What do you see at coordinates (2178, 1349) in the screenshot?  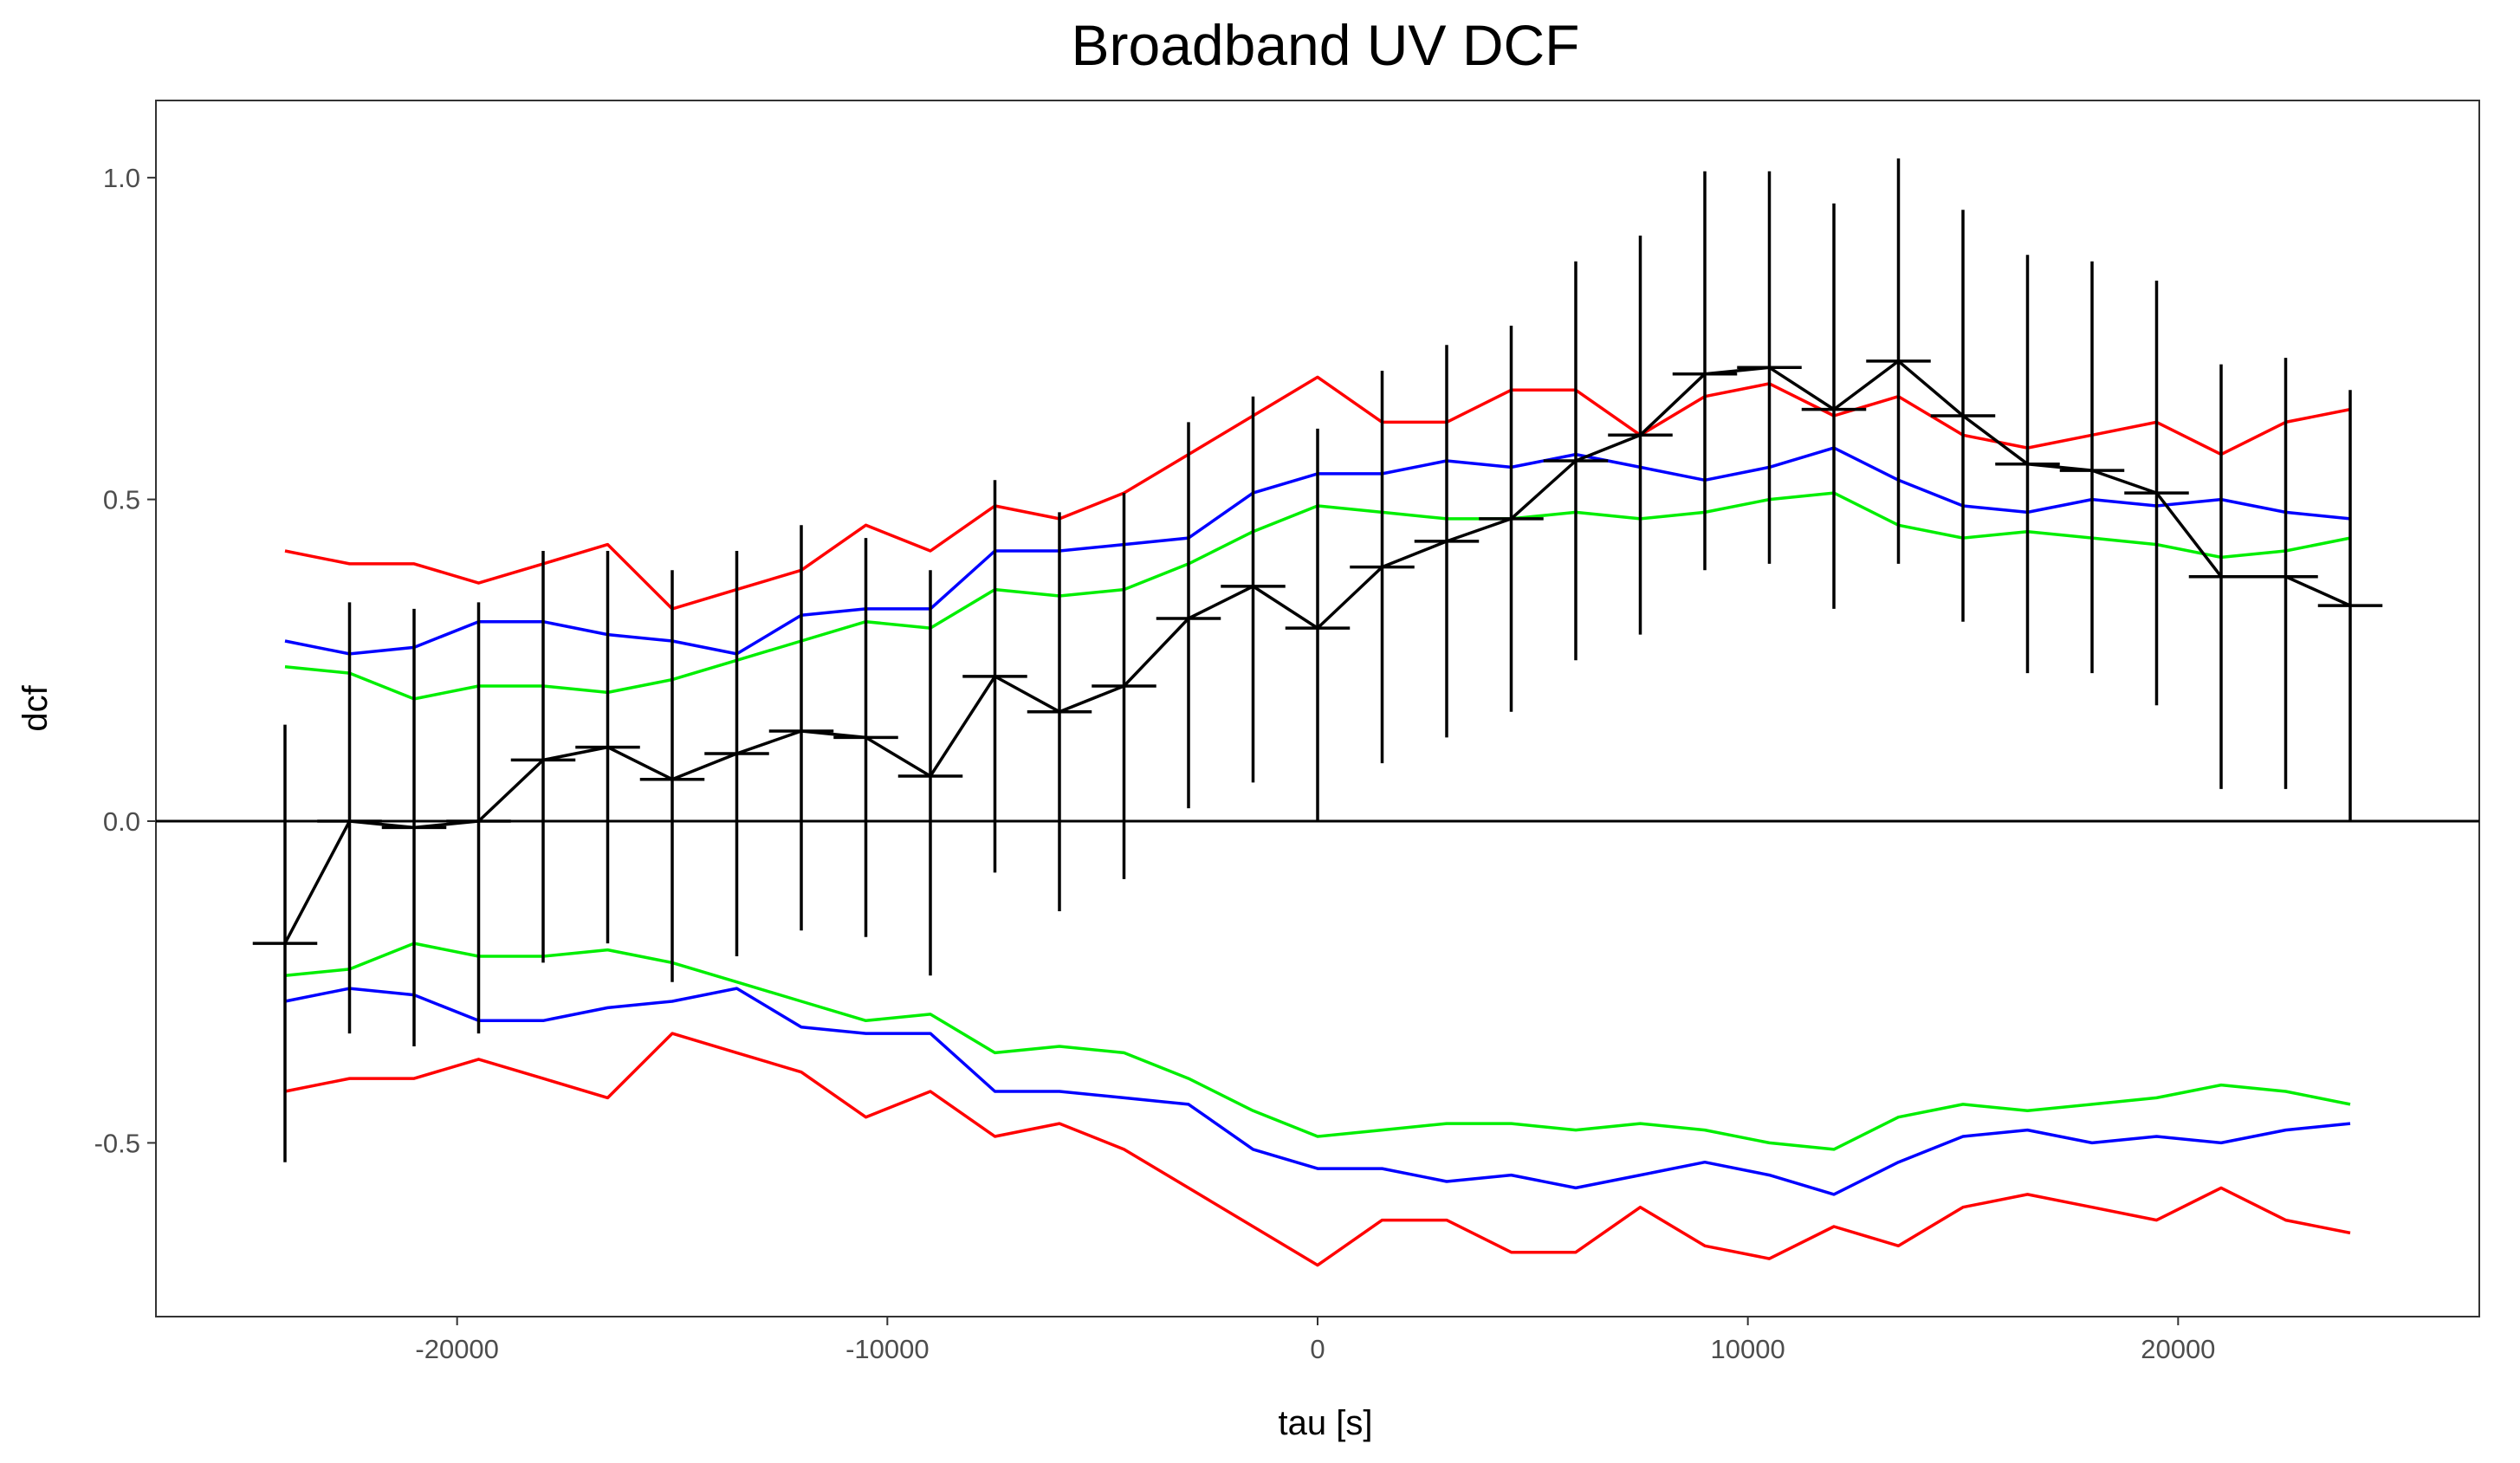 I see `x-tick-label: 20000` at bounding box center [2178, 1349].